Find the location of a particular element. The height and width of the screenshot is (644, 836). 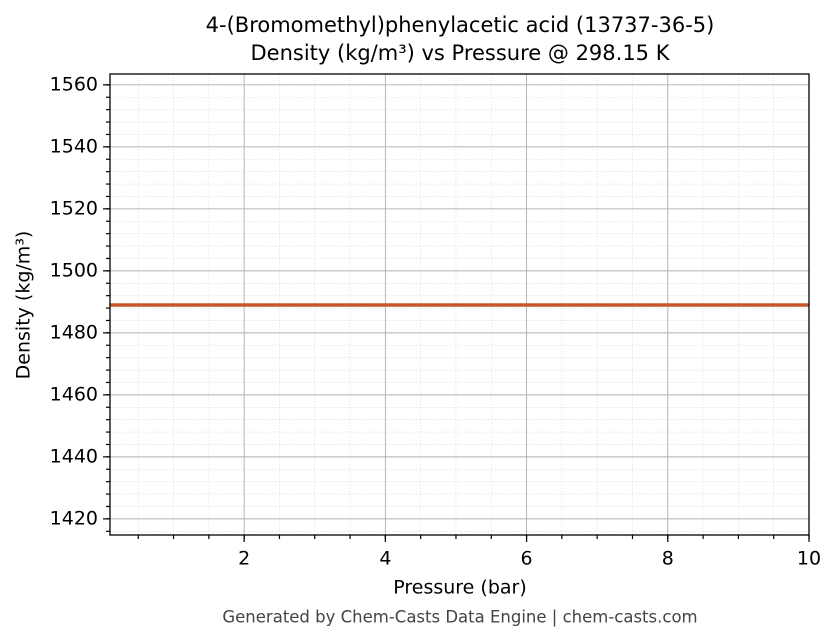

x-axis-label: Pressure (bar) is located at coordinates (460, 588).